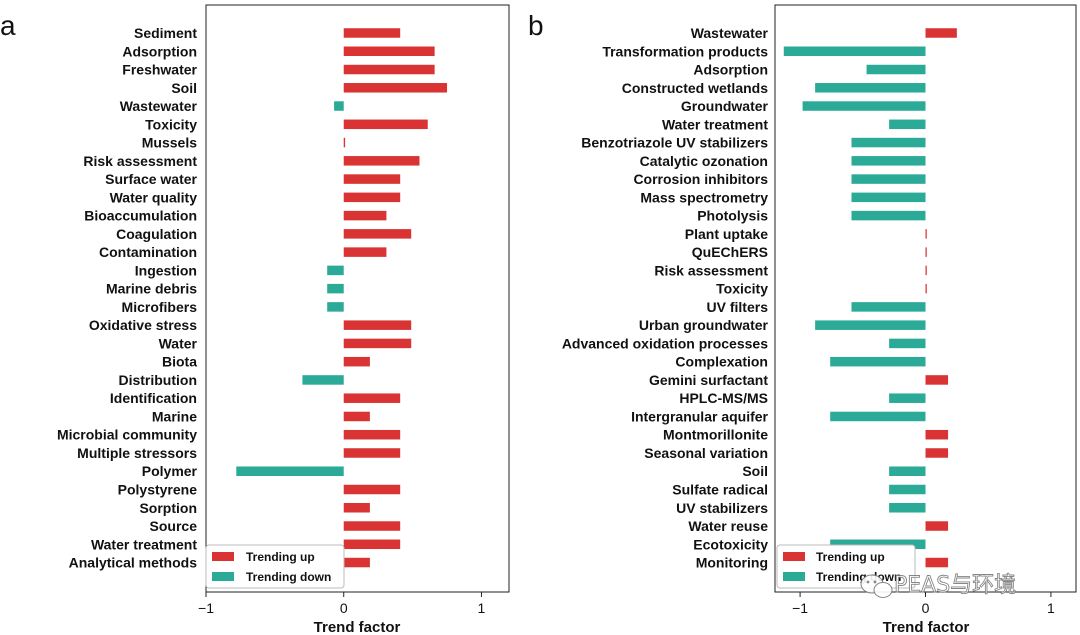  Describe the element at coordinates (846, 566) in the screenshot. I see `panel-b-legend-box` at that location.